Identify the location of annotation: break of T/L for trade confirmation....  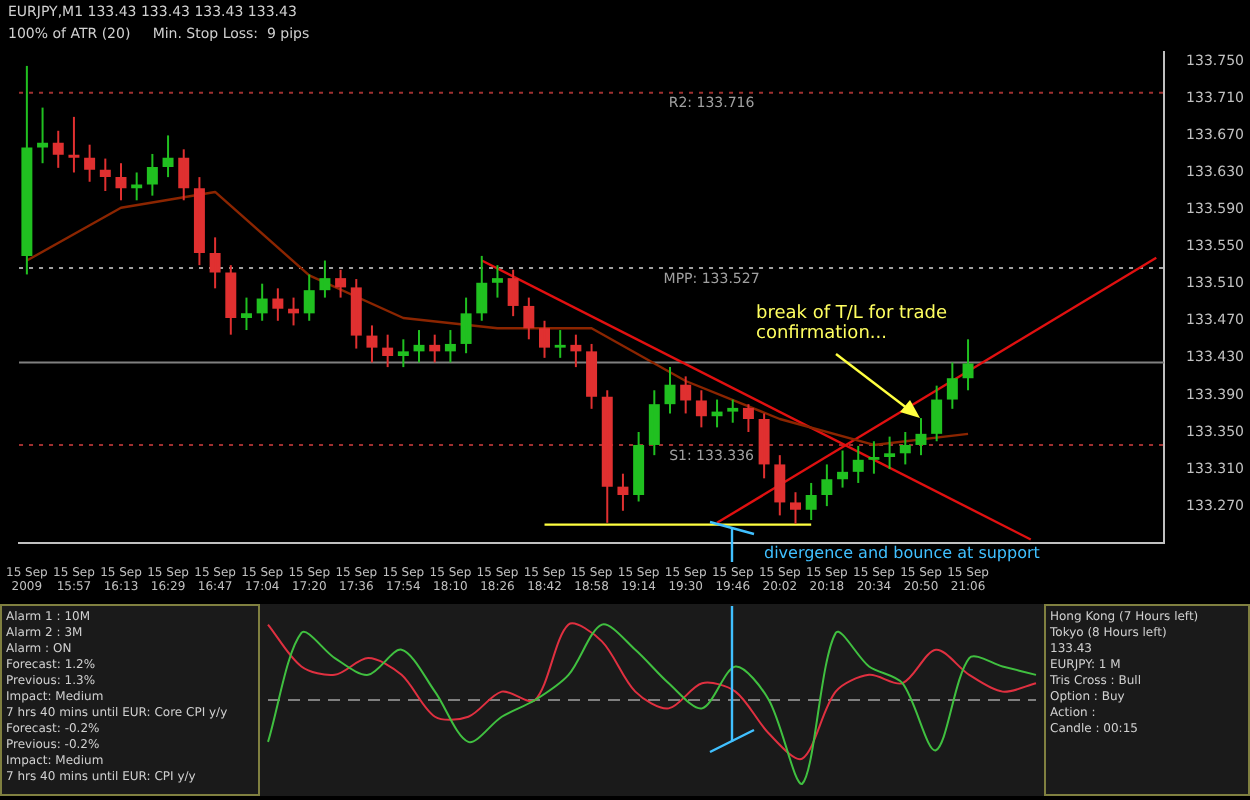
(853, 324).